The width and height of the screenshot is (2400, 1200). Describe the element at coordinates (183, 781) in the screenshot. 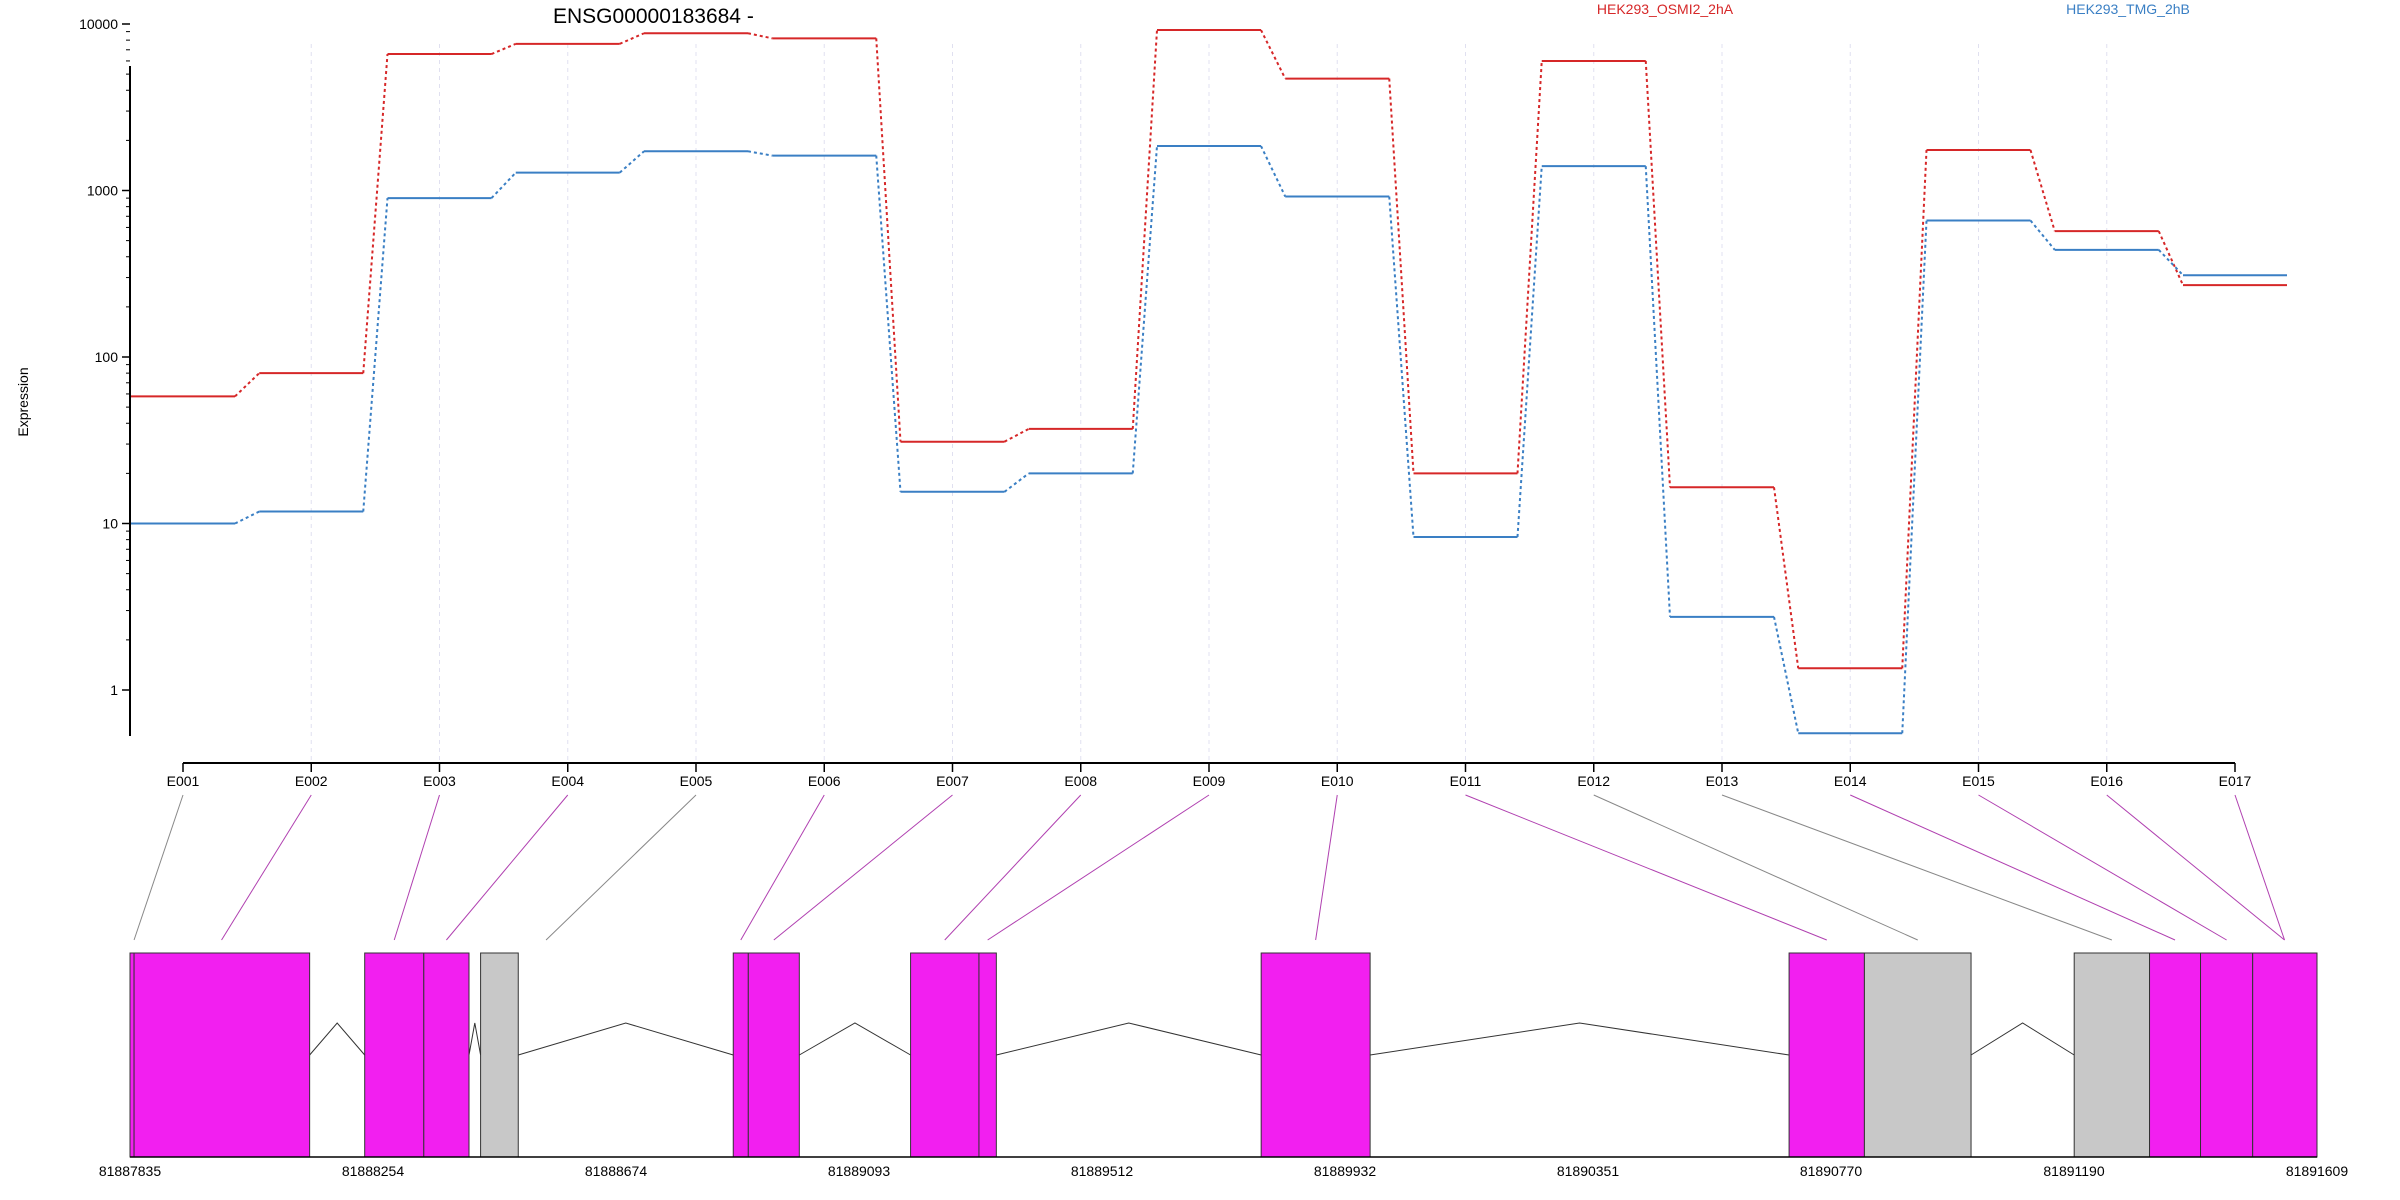

I see `x-tick-label-e001: E001` at that location.